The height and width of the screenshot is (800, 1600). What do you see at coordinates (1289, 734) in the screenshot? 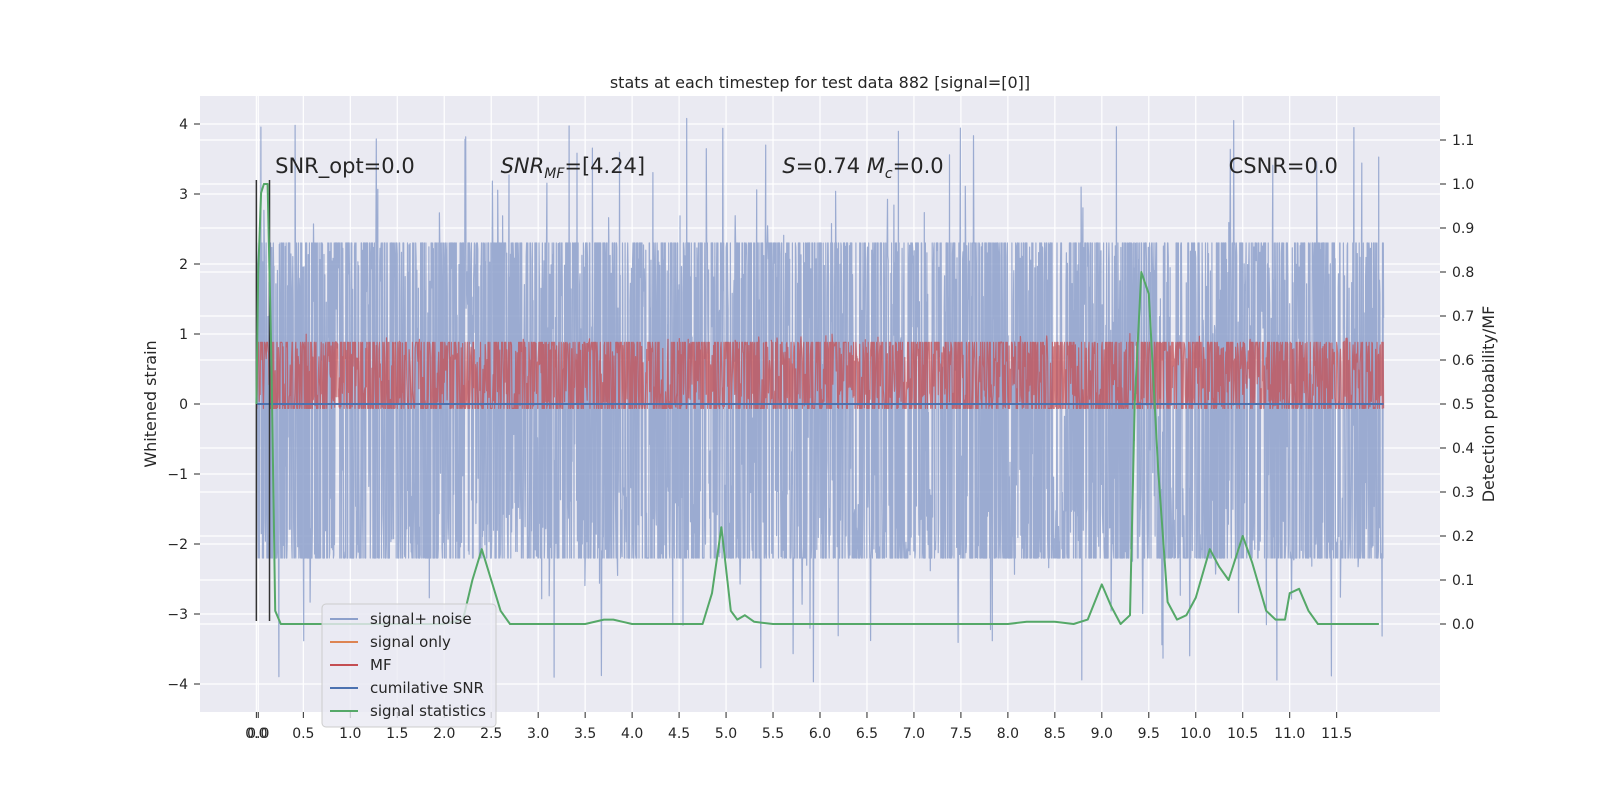
I see `x-tick-label: 11.0` at bounding box center [1289, 734].